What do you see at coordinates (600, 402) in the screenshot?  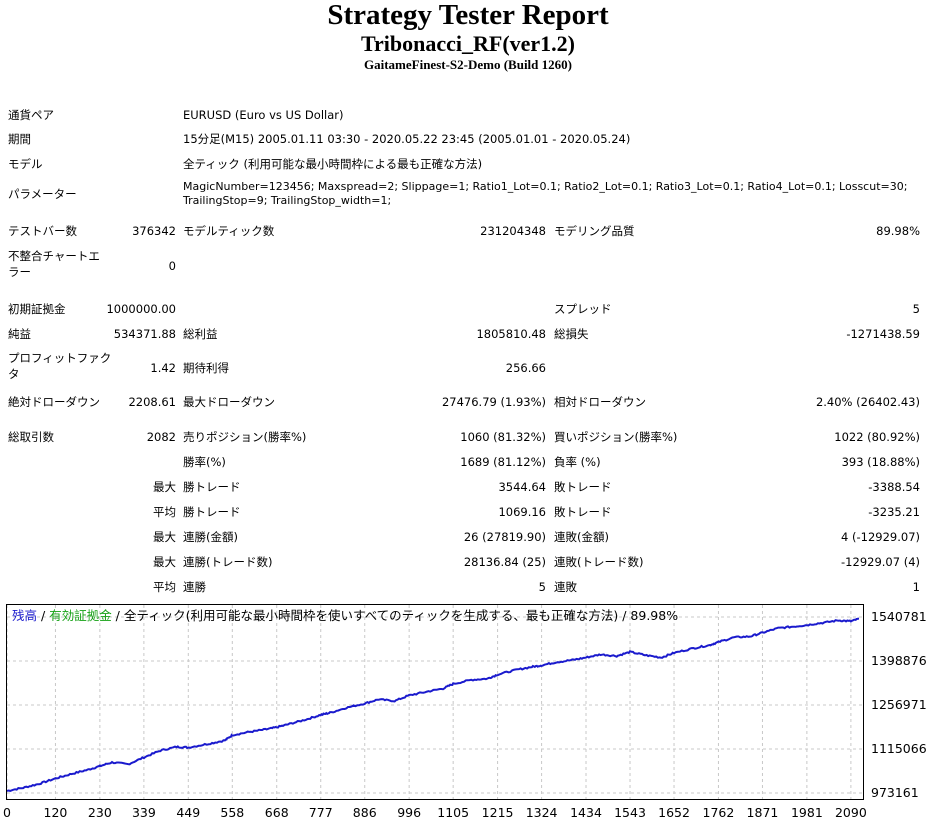 I see `rel-drawdown-label: 相対ドローダウン` at bounding box center [600, 402].